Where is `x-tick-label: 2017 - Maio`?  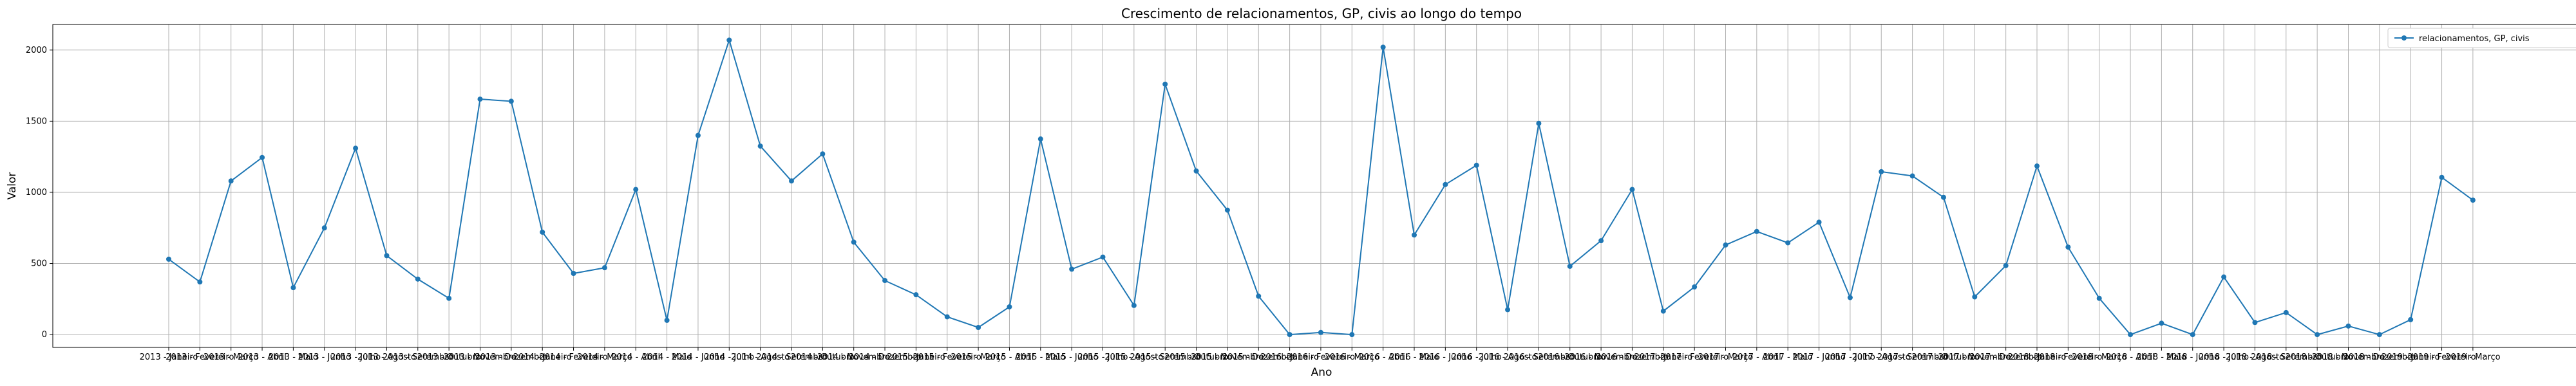 x-tick-label: 2017 - Maio is located at coordinates (1788, 357).